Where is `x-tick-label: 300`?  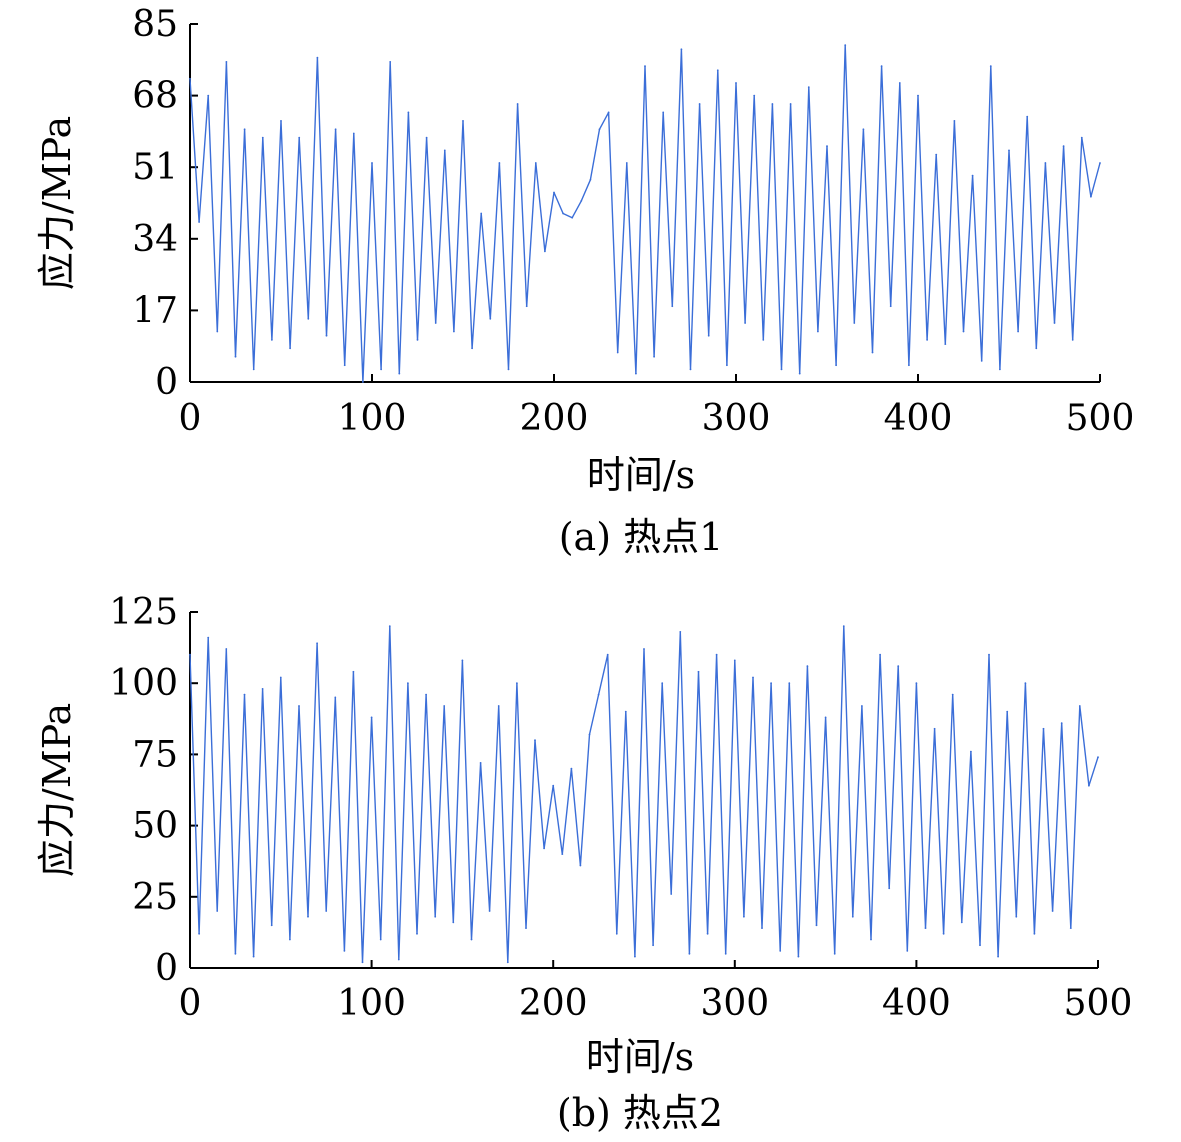
x-tick-label: 300 is located at coordinates (736, 418).